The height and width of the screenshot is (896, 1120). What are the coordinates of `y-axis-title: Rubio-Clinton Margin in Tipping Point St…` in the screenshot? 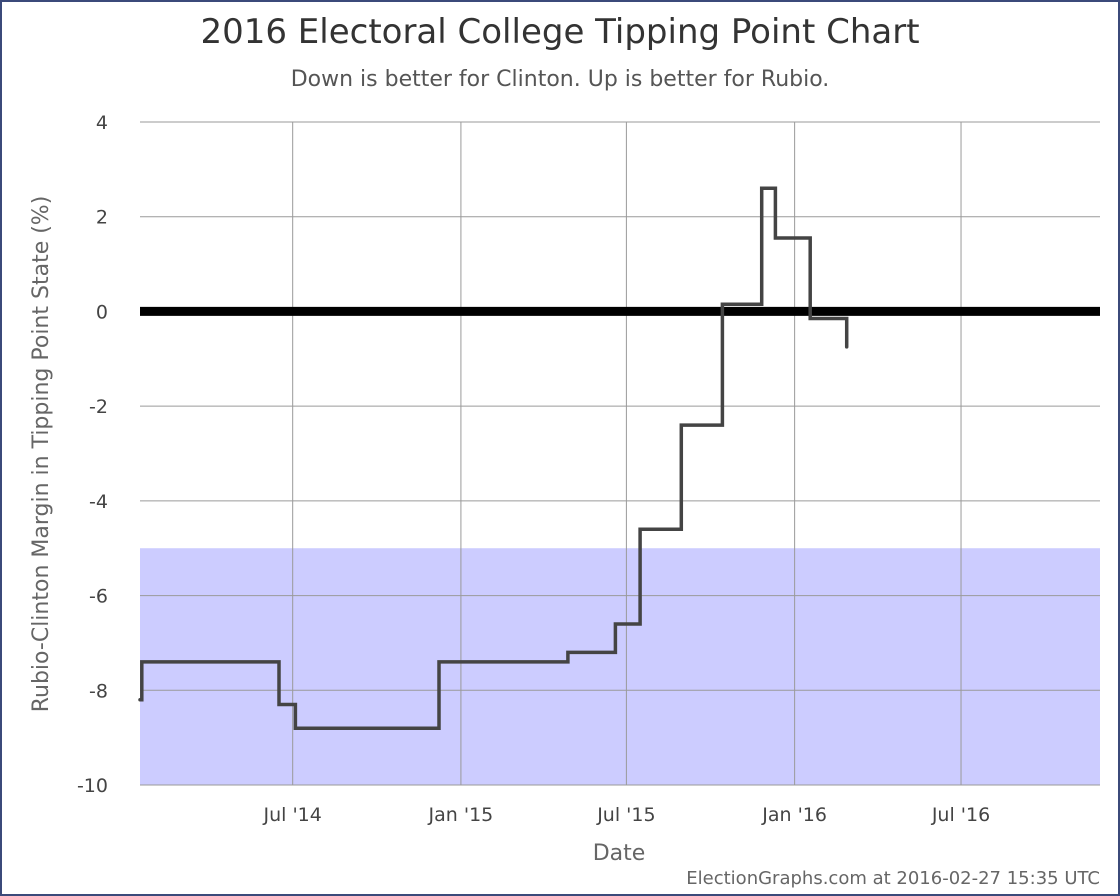 It's located at (41, 454).